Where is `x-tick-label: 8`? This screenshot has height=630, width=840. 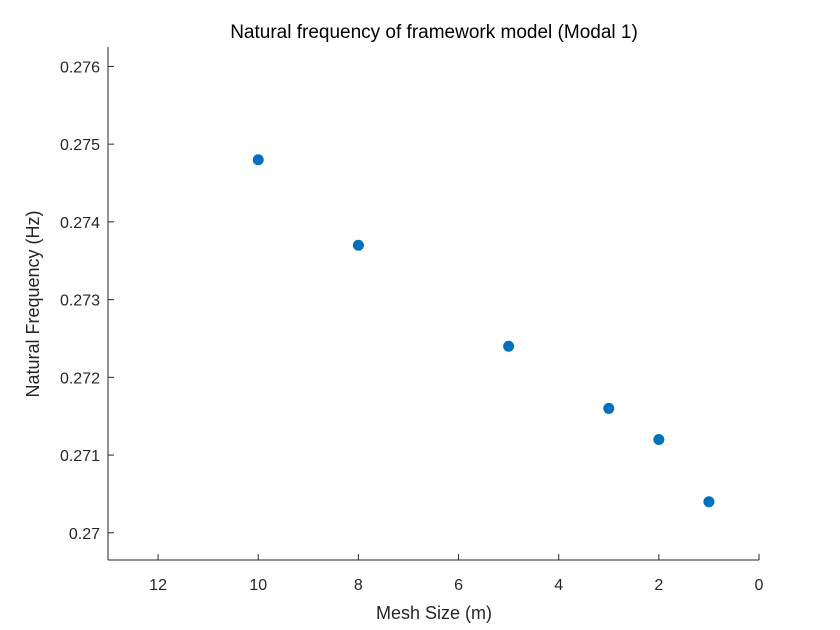 x-tick-label: 8 is located at coordinates (358, 585).